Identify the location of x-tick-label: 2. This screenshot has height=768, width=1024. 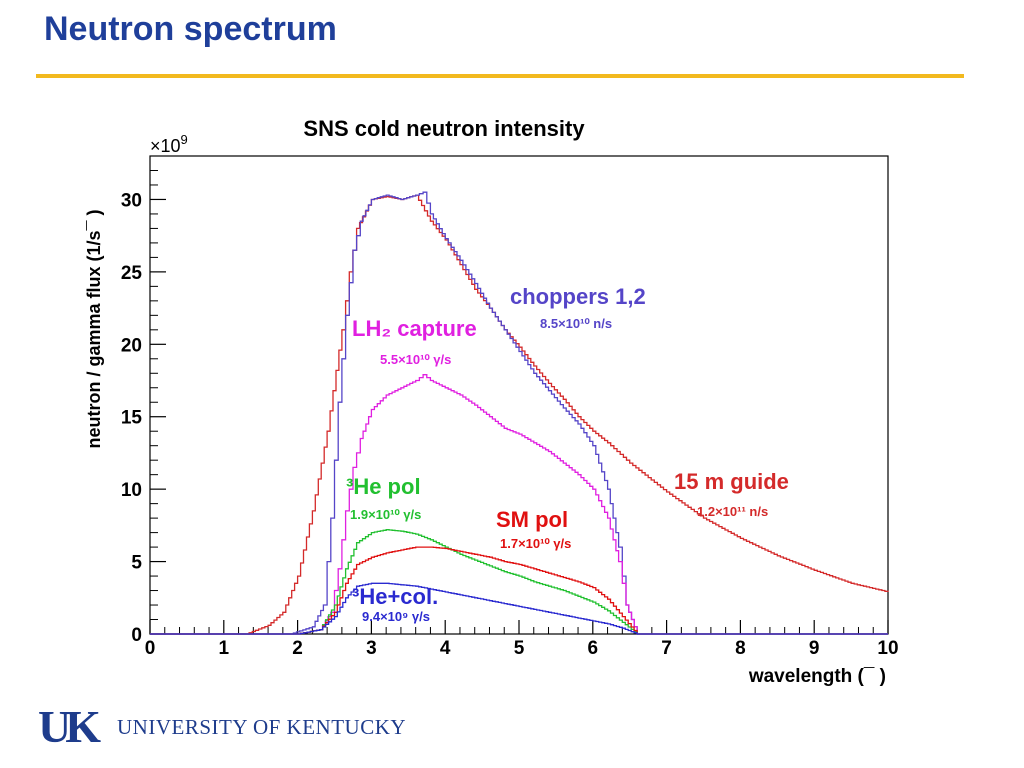
(297, 648).